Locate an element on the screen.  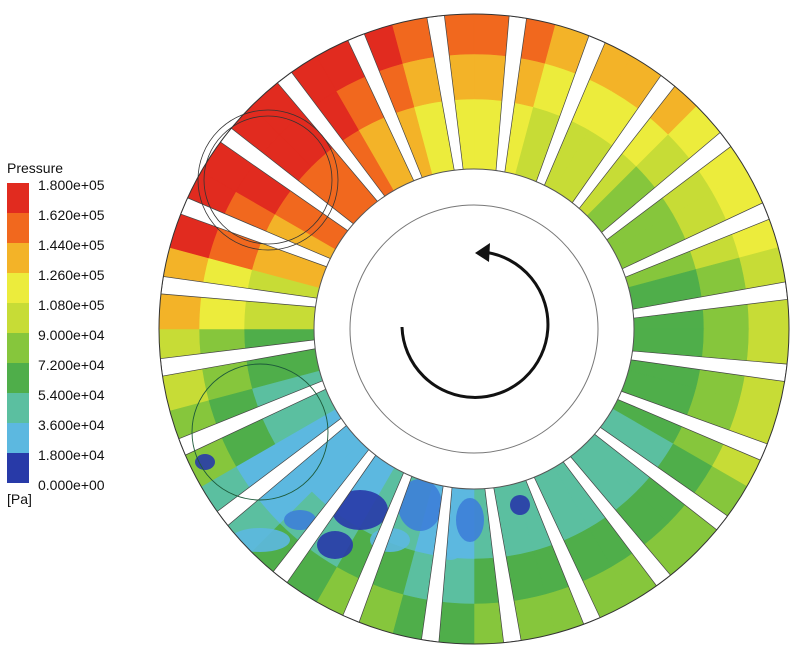
legend-label: 1.260e+05 is located at coordinates (71, 275).